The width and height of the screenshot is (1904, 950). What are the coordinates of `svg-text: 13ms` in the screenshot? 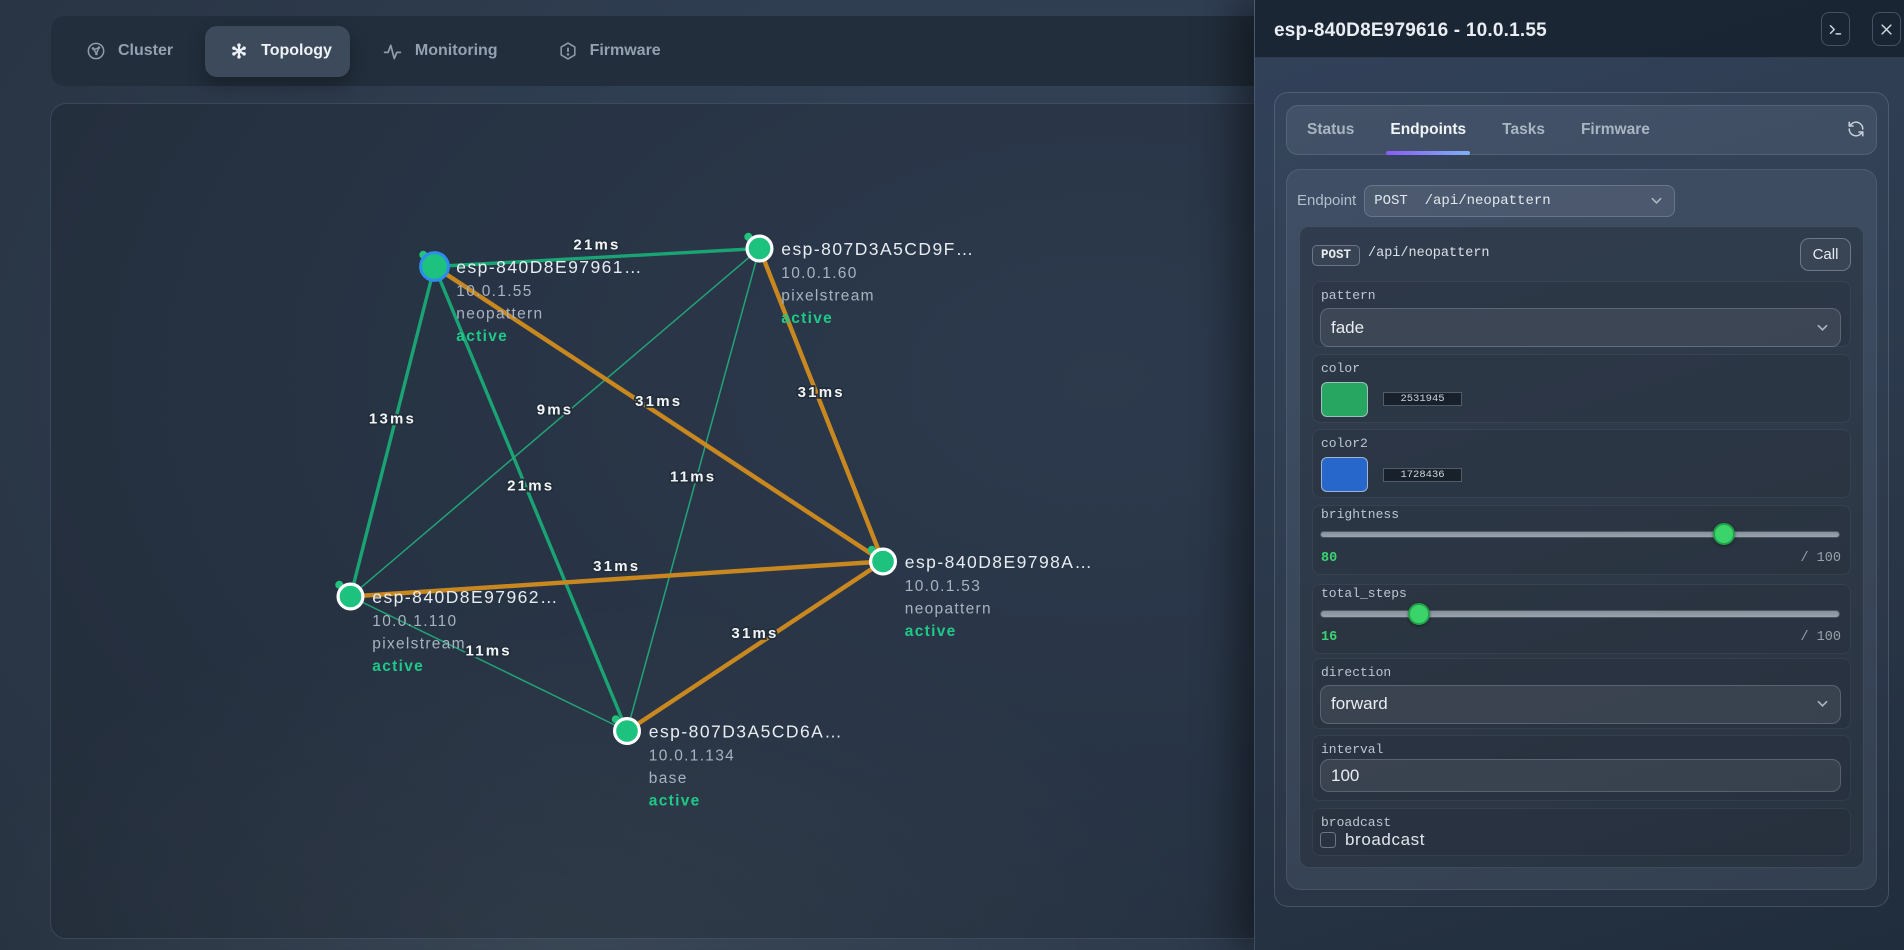 It's located at (392, 419).